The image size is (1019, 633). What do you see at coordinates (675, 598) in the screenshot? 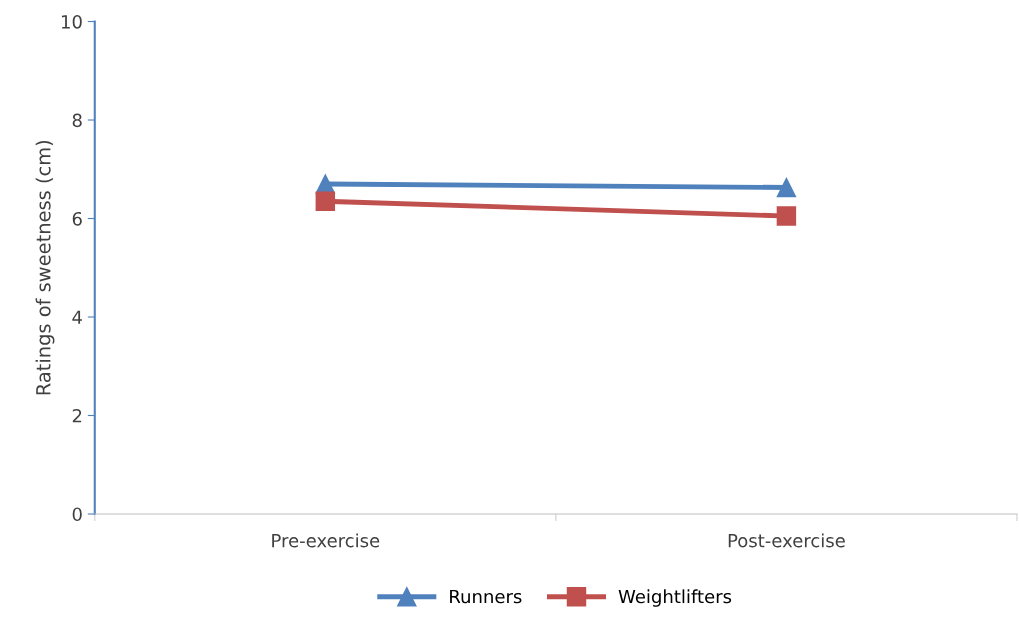
I see `legend-label: Weightlifters` at bounding box center [675, 598].